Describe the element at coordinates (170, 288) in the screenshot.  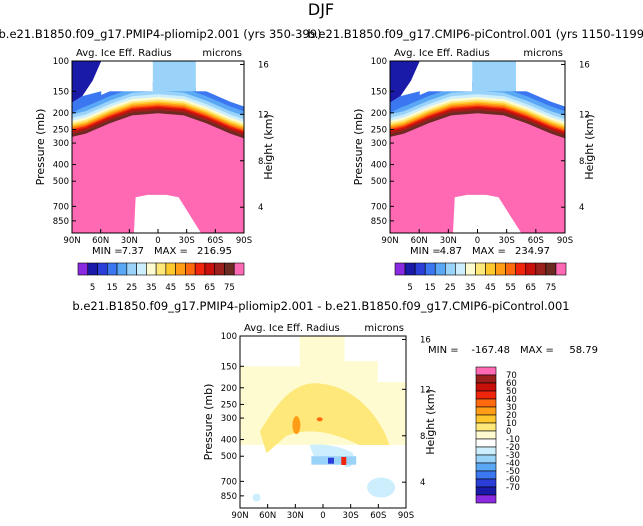
I see `colorbar-label: 45` at that location.